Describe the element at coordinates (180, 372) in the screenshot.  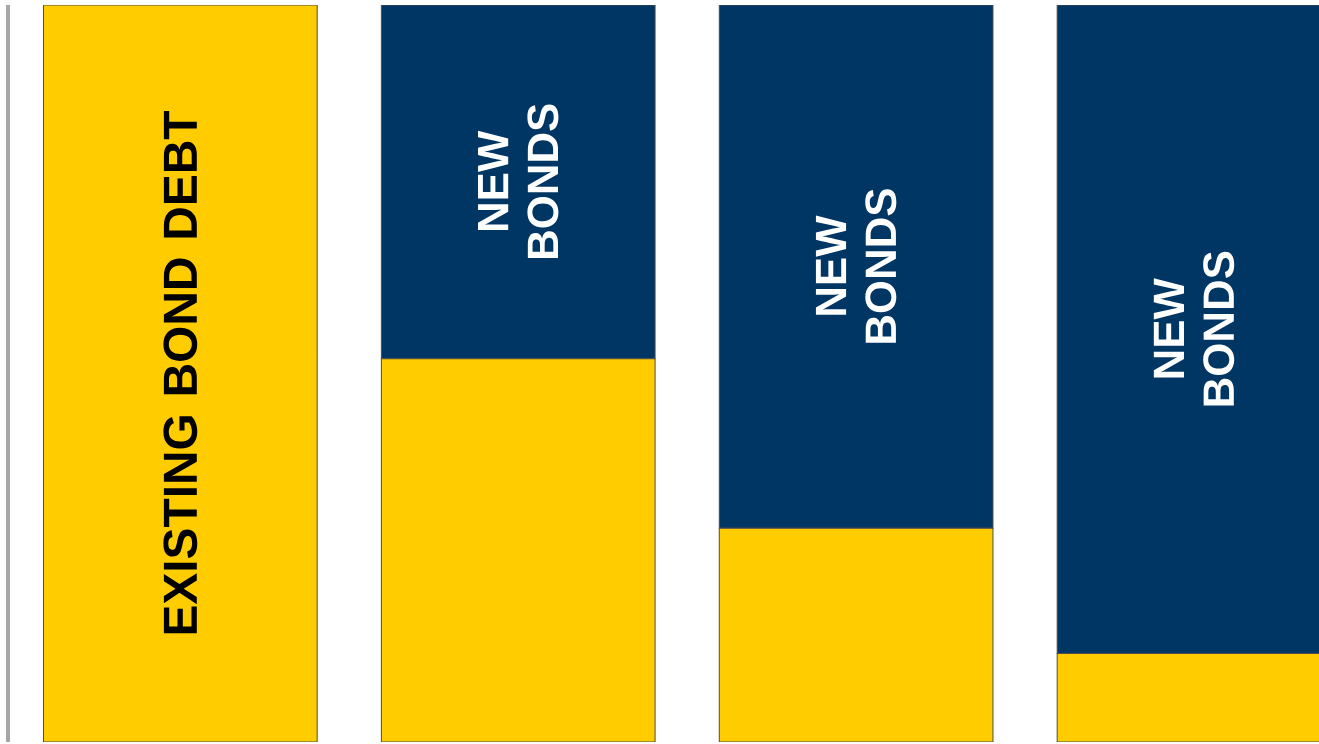
I see `series-label: EXISTING BOND DEBT` at that location.